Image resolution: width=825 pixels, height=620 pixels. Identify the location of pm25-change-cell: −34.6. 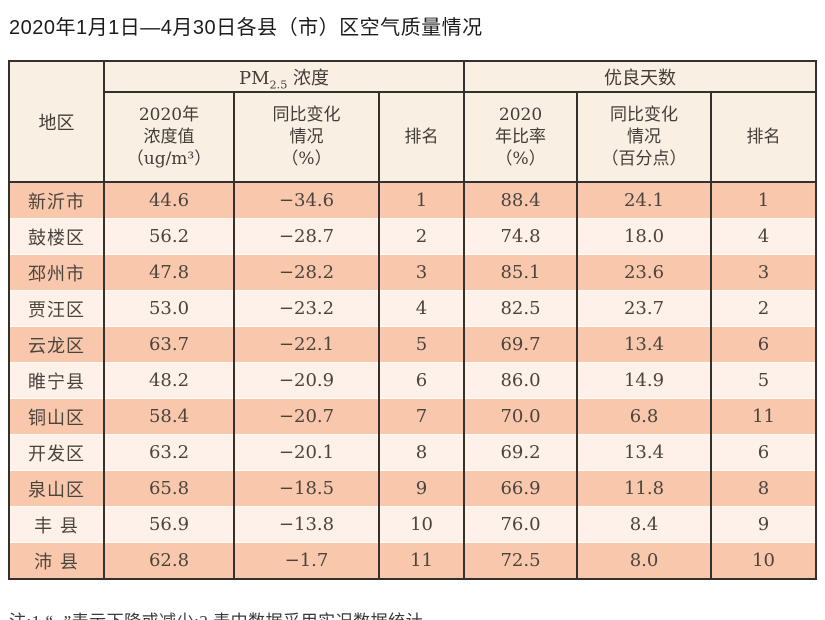
(306, 200).